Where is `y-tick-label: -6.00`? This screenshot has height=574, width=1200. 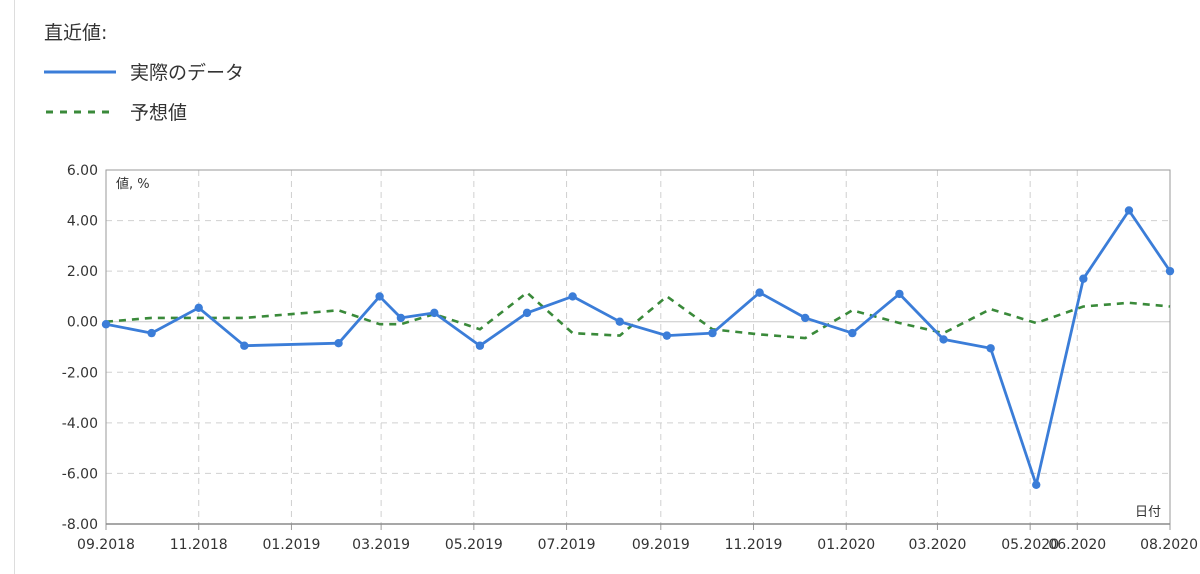
y-tick-label: -6.00 is located at coordinates (80, 474).